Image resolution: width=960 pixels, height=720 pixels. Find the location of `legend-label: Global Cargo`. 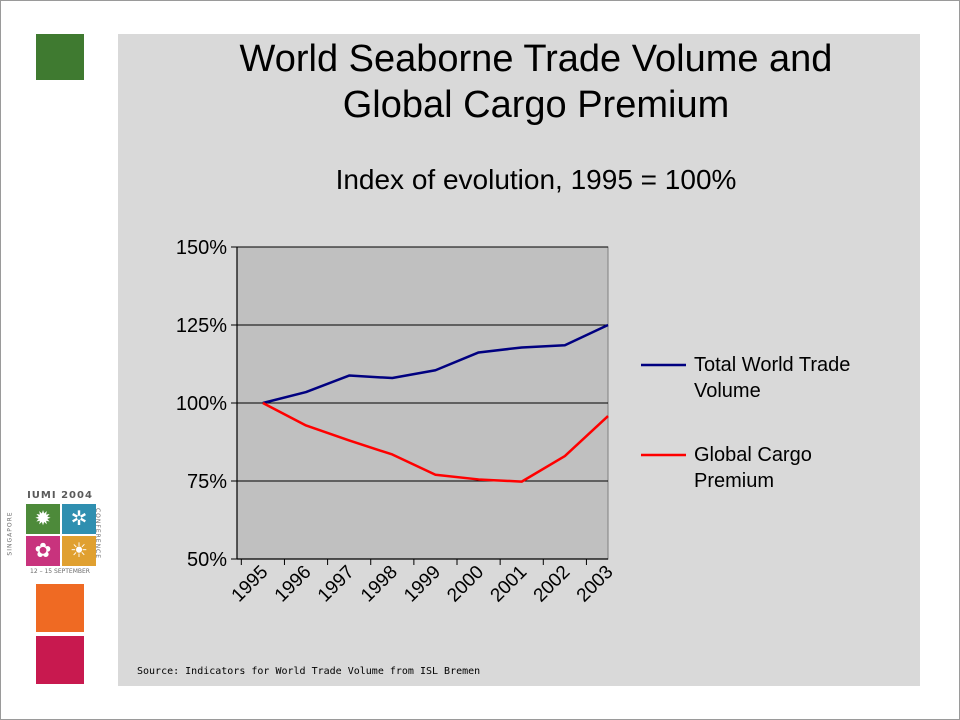

legend-label: Global Cargo is located at coordinates (753, 455).